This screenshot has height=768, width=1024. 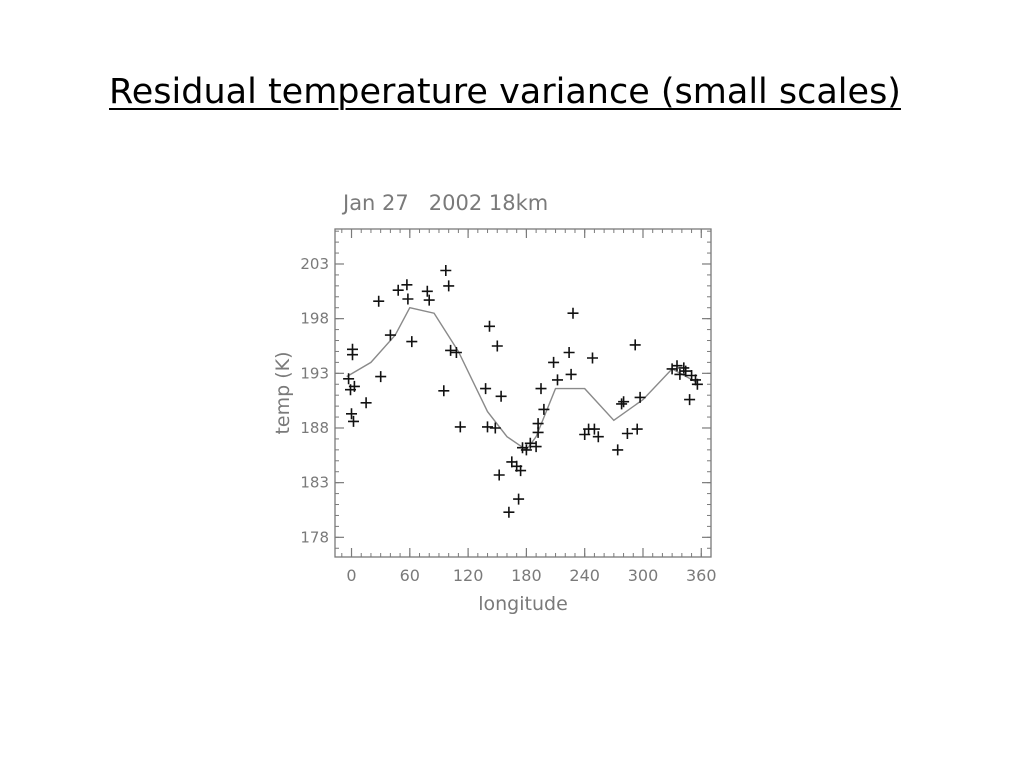 What do you see at coordinates (314, 319) in the screenshot?
I see `y-tick-label: 198` at bounding box center [314, 319].